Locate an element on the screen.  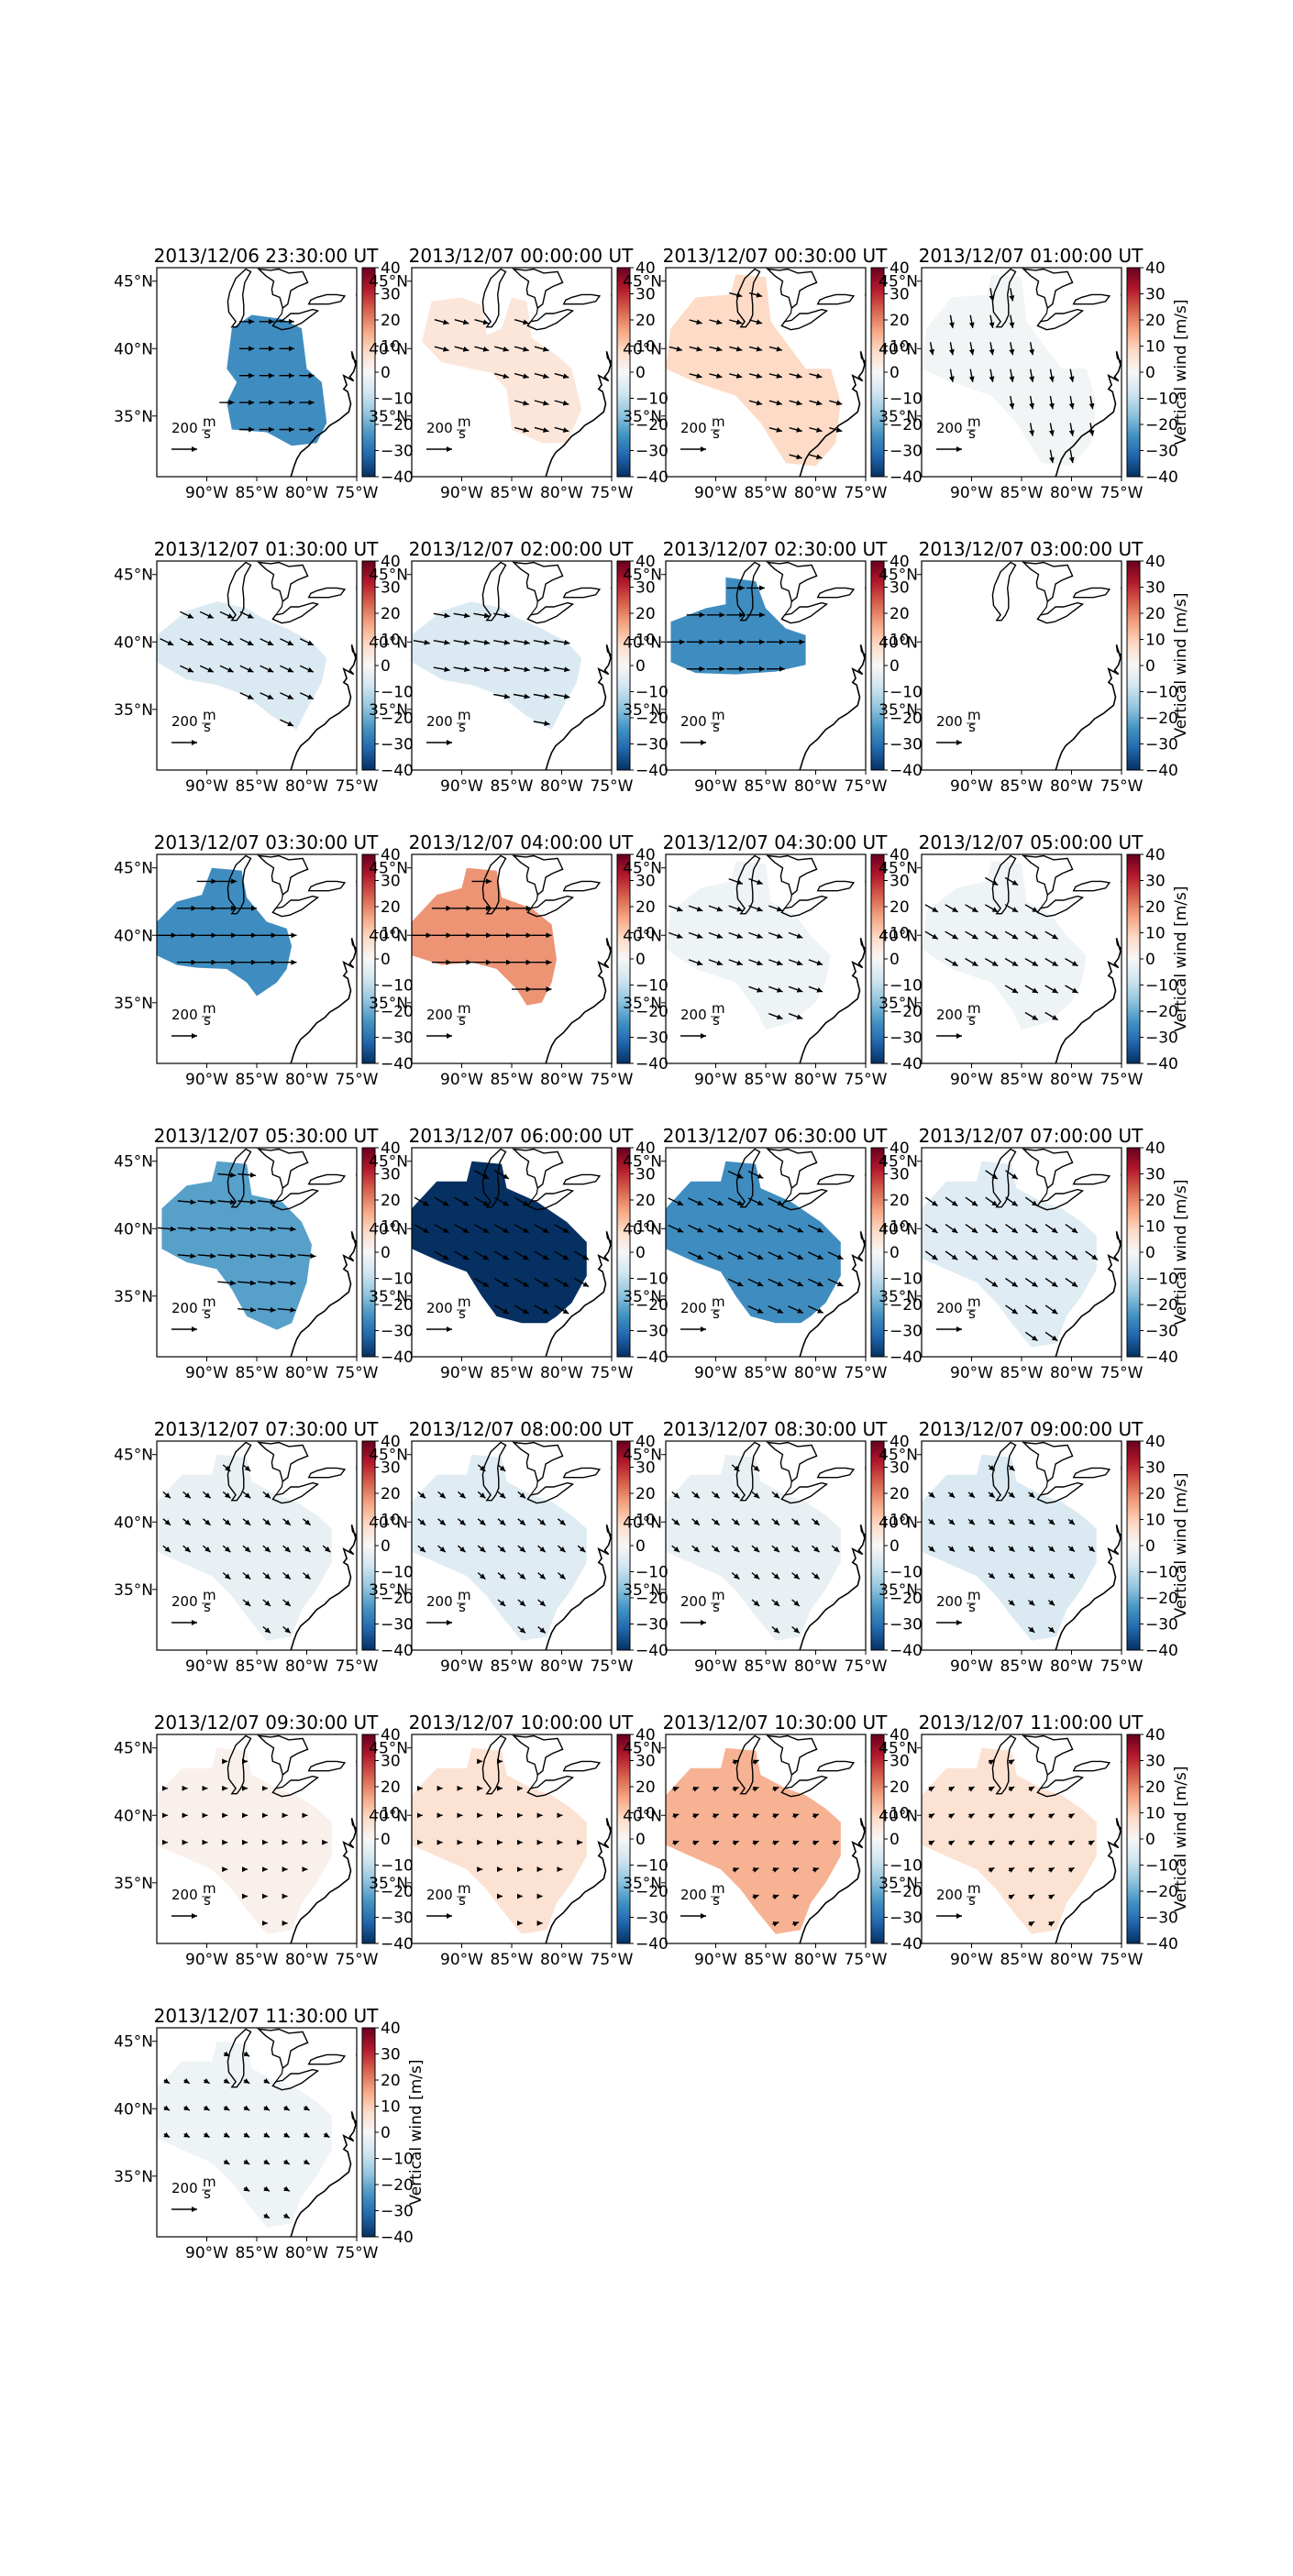
lat-tick-label: 35°N is located at coordinates (642, 1884).